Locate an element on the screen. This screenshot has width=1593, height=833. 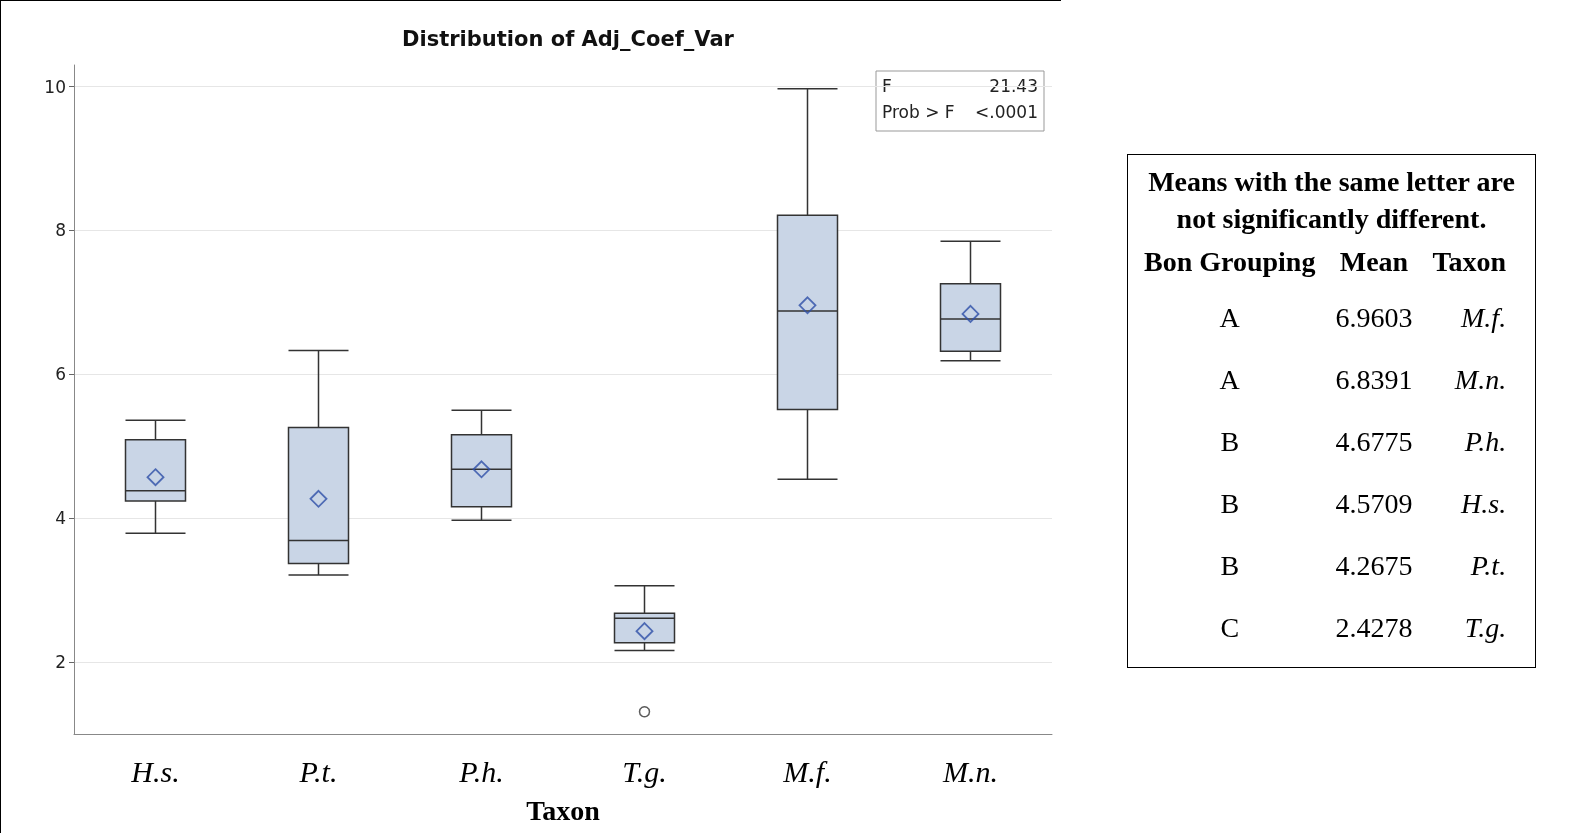
text: P.t. is located at coordinates (1488, 566).